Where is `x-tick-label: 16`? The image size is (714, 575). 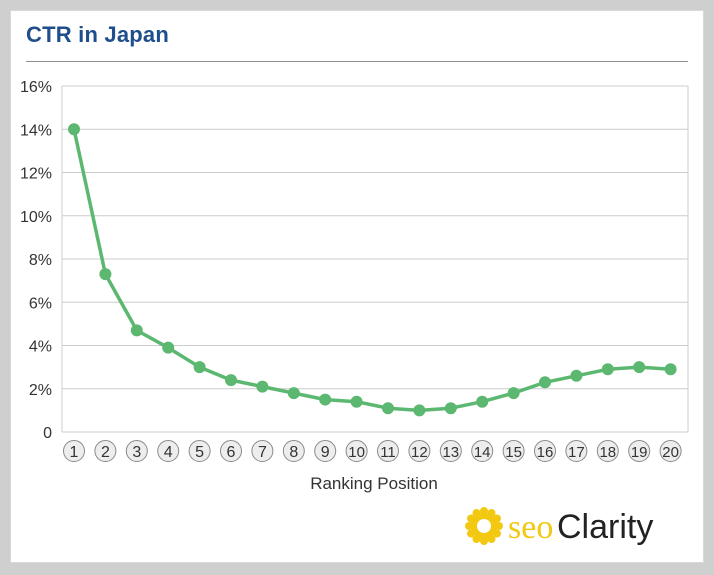
x-tick-label: 16 is located at coordinates (545, 452).